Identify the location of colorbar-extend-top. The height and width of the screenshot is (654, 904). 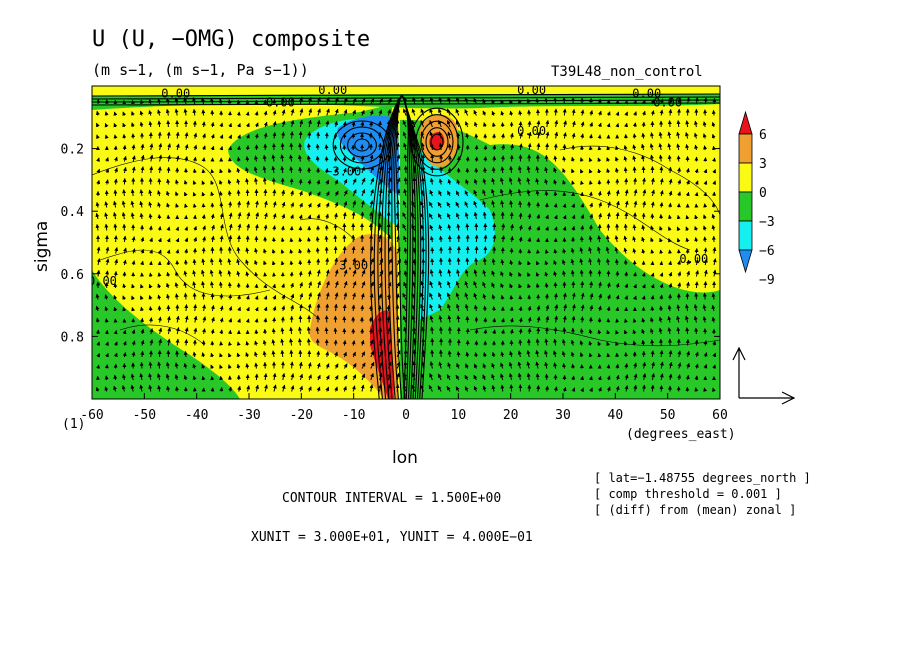
(745, 122).